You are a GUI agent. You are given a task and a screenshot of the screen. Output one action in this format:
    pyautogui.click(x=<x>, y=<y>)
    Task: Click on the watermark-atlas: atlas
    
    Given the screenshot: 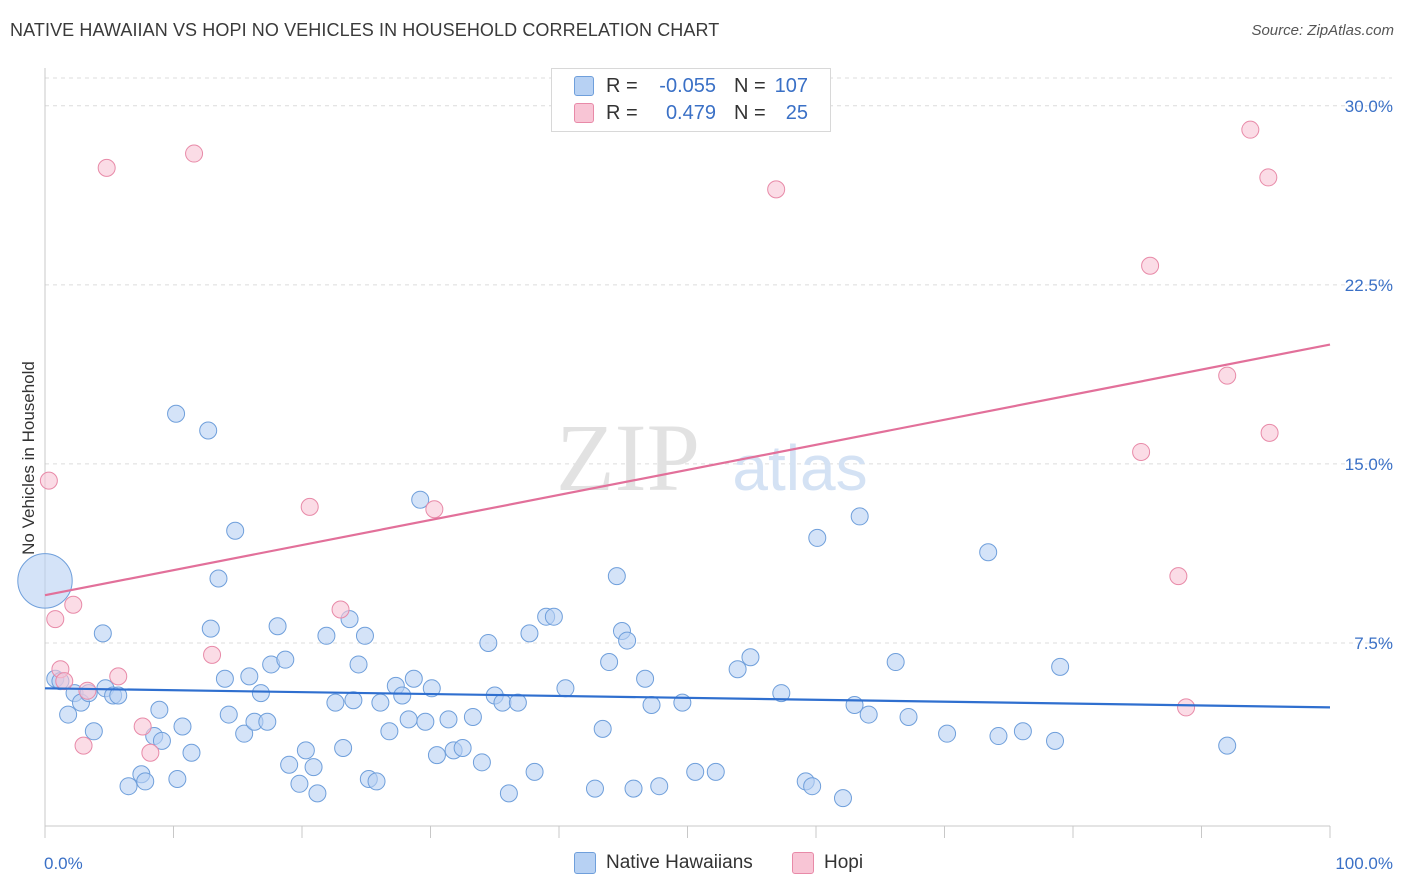 What is the action you would take?
    pyautogui.click(x=799, y=468)
    